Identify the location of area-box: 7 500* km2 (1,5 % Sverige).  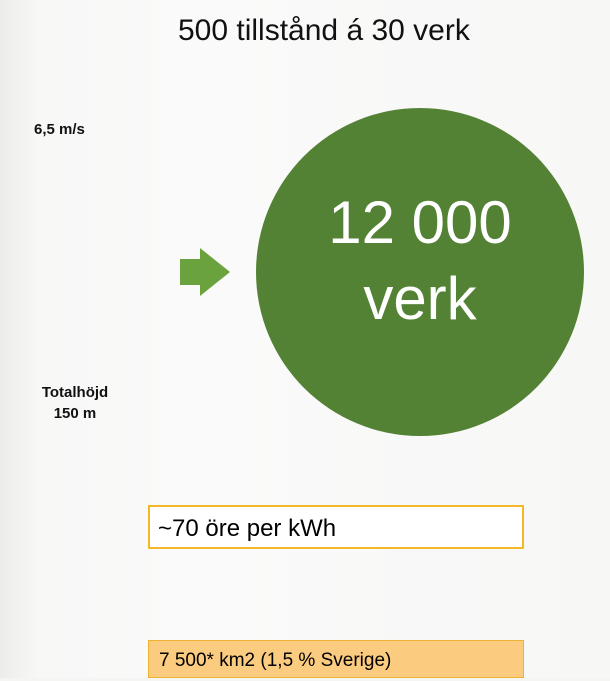
(336, 659).